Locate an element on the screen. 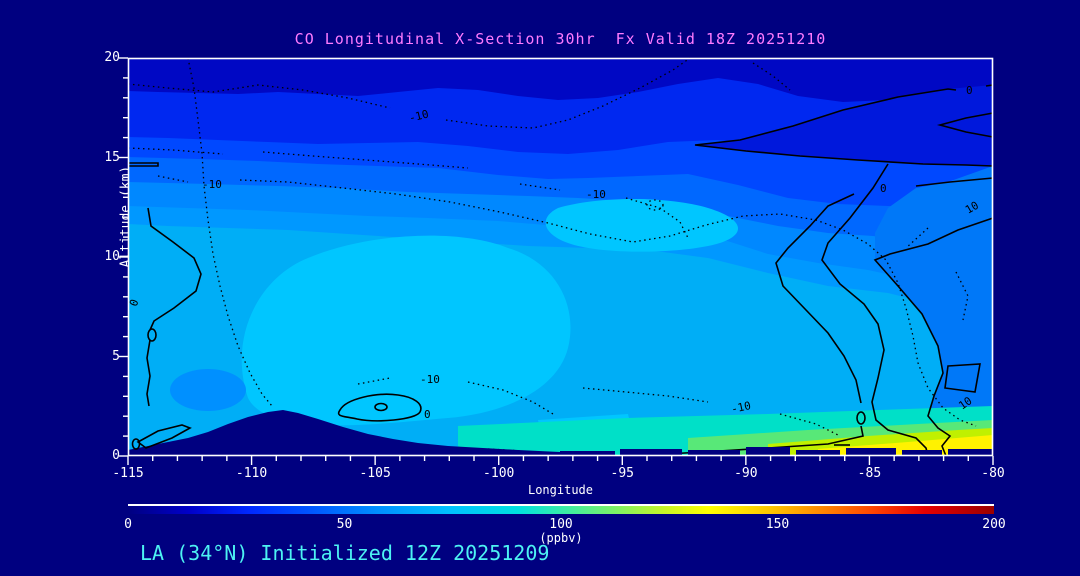  fill-band-blue1-top is located at coordinates (560, 80).